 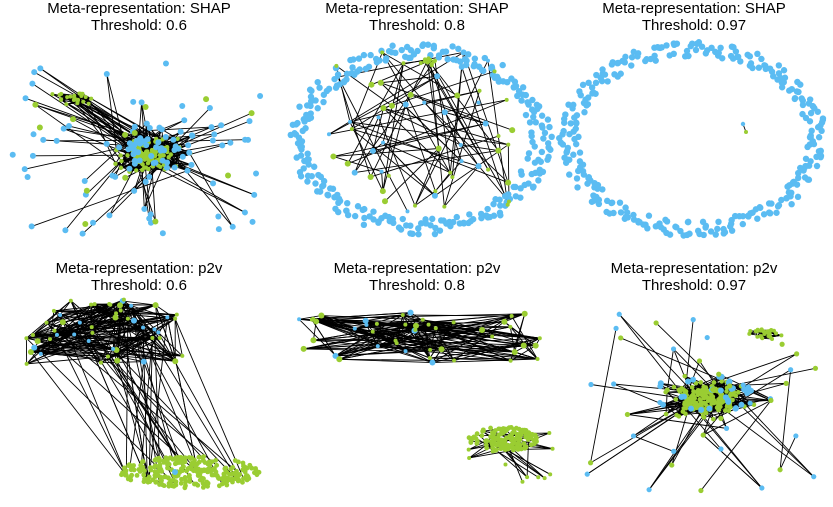 What do you see at coordinates (417, 285) in the screenshot?
I see `panel-threshold: Threshold: 0.8` at bounding box center [417, 285].